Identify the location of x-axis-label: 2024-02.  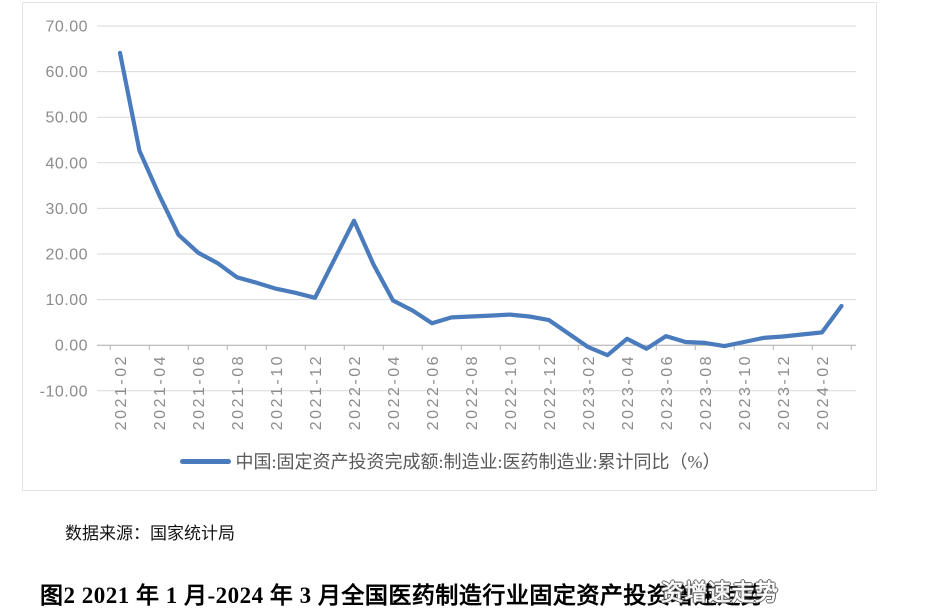
(823, 392).